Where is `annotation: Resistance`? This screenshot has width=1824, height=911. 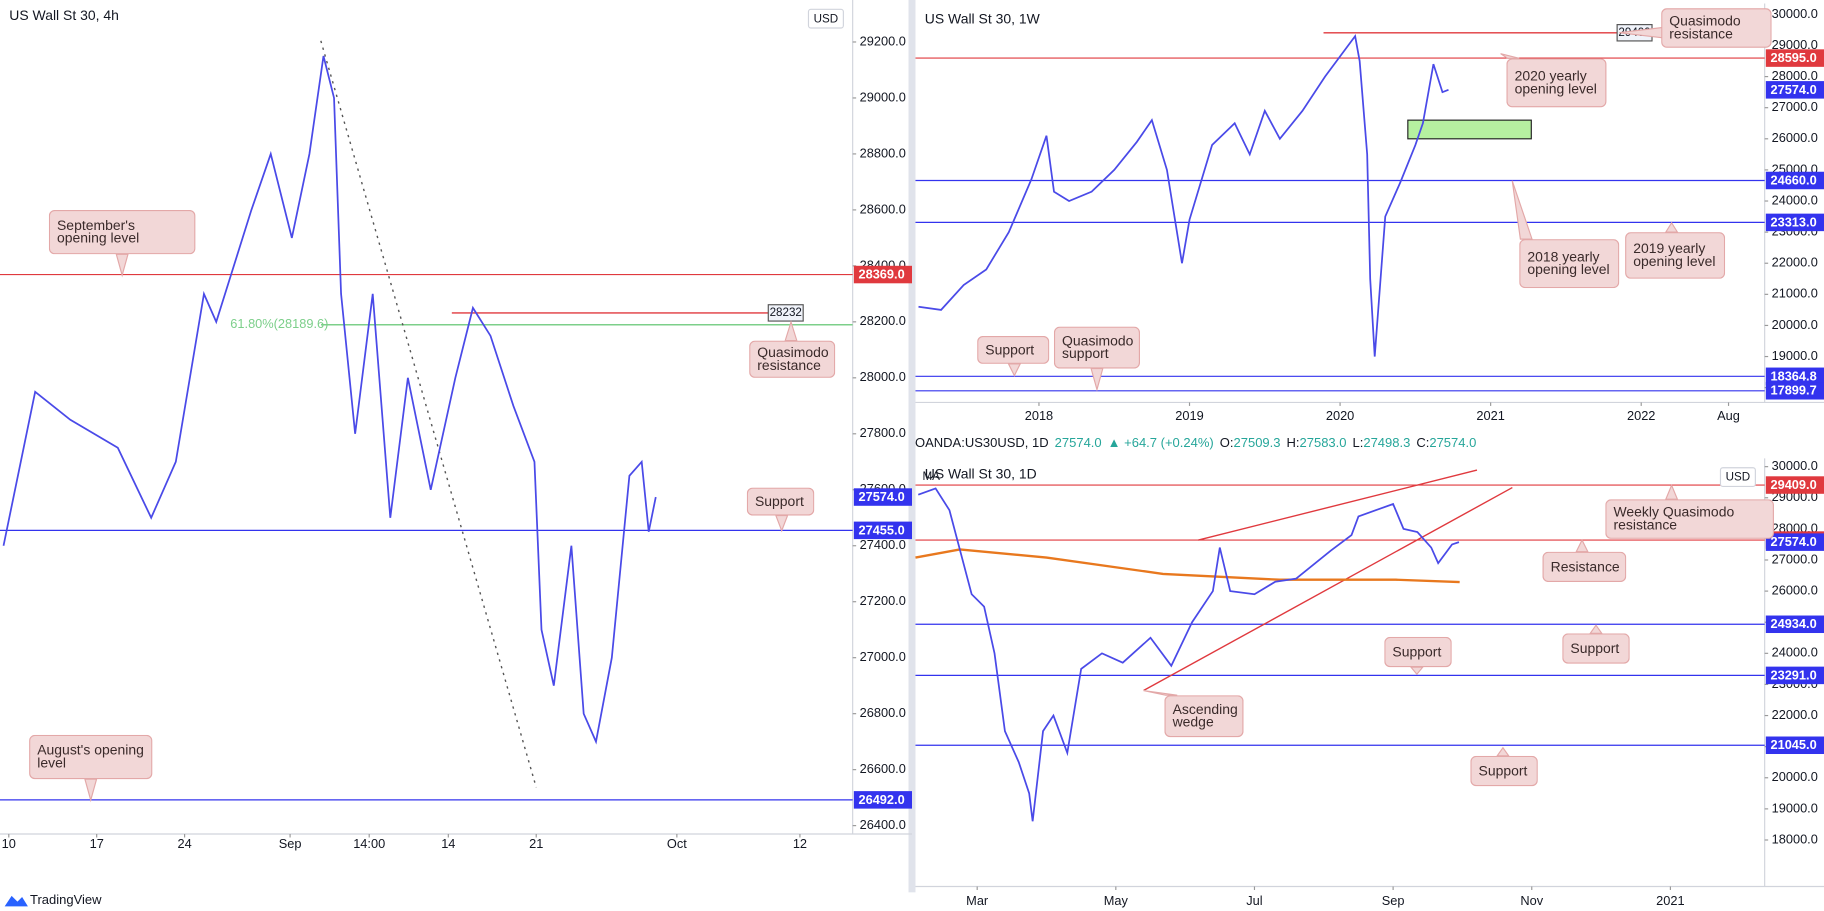
annotation: Resistance is located at coordinates (1584, 567).